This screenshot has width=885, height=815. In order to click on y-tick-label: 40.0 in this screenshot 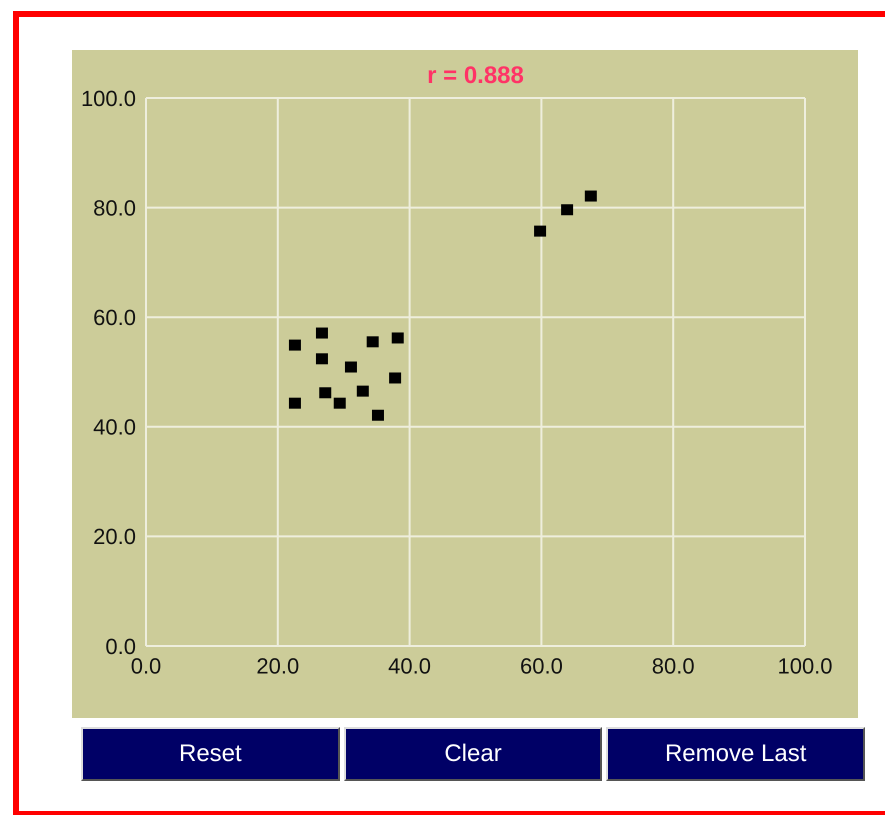, I will do `click(114, 427)`.